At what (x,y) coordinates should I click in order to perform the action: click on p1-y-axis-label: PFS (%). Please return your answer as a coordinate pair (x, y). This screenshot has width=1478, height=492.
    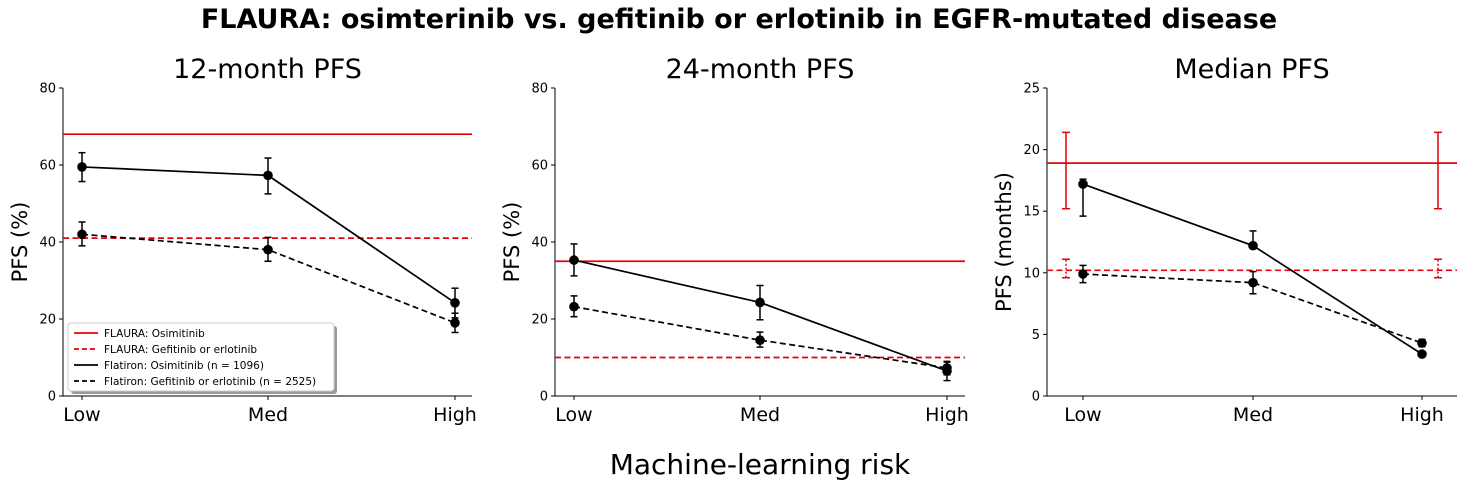
    Looking at the image, I should click on (512, 242).